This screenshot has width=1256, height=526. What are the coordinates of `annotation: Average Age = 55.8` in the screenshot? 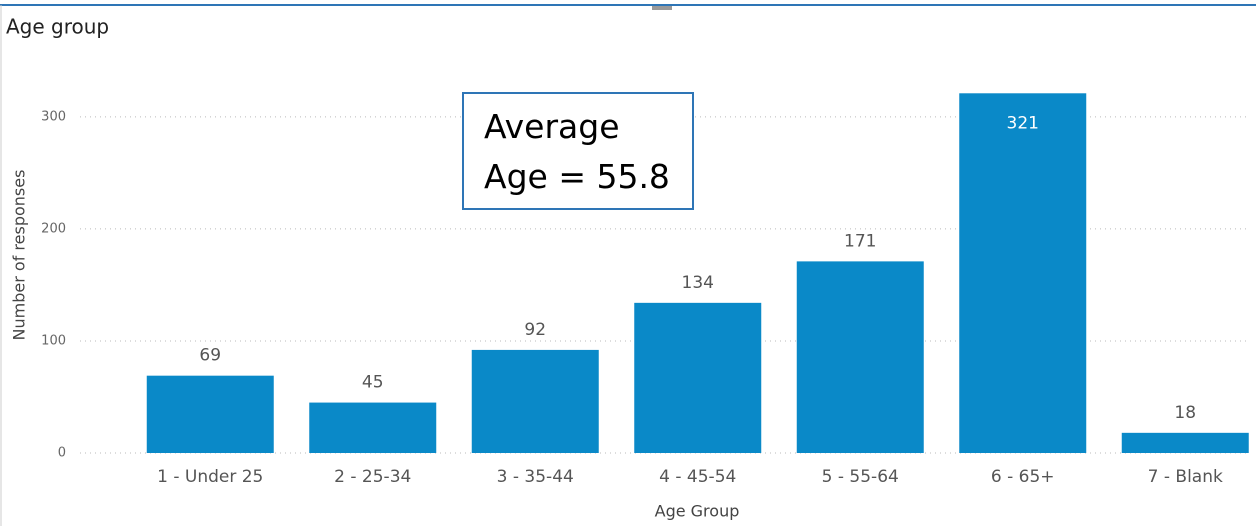 It's located at (578, 151).